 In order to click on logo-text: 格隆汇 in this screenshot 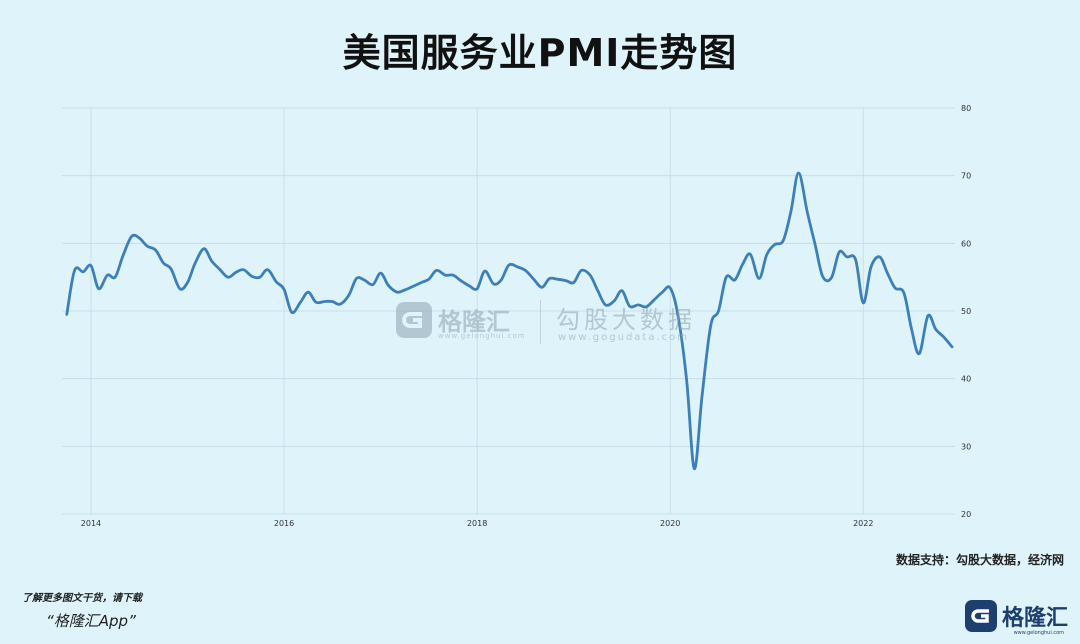, I will do `click(1034, 618)`.